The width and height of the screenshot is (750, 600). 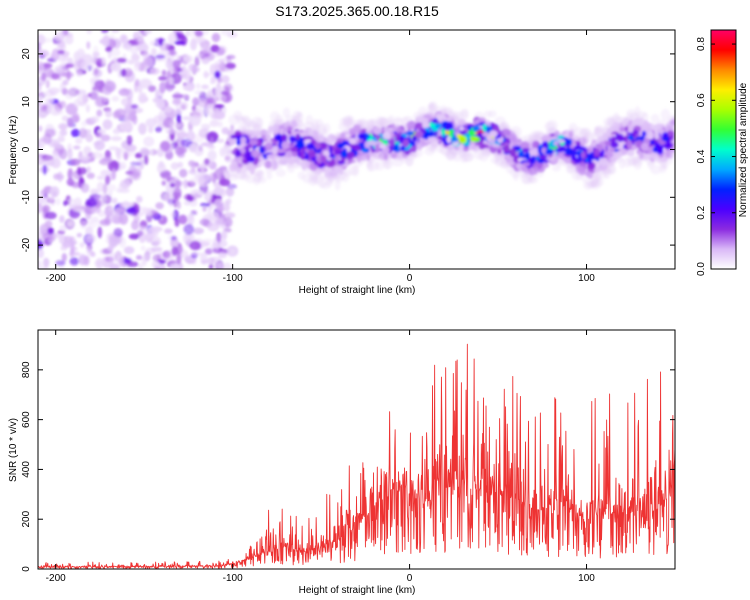 I want to click on x-tick-label: 0, so click(x=410, y=278).